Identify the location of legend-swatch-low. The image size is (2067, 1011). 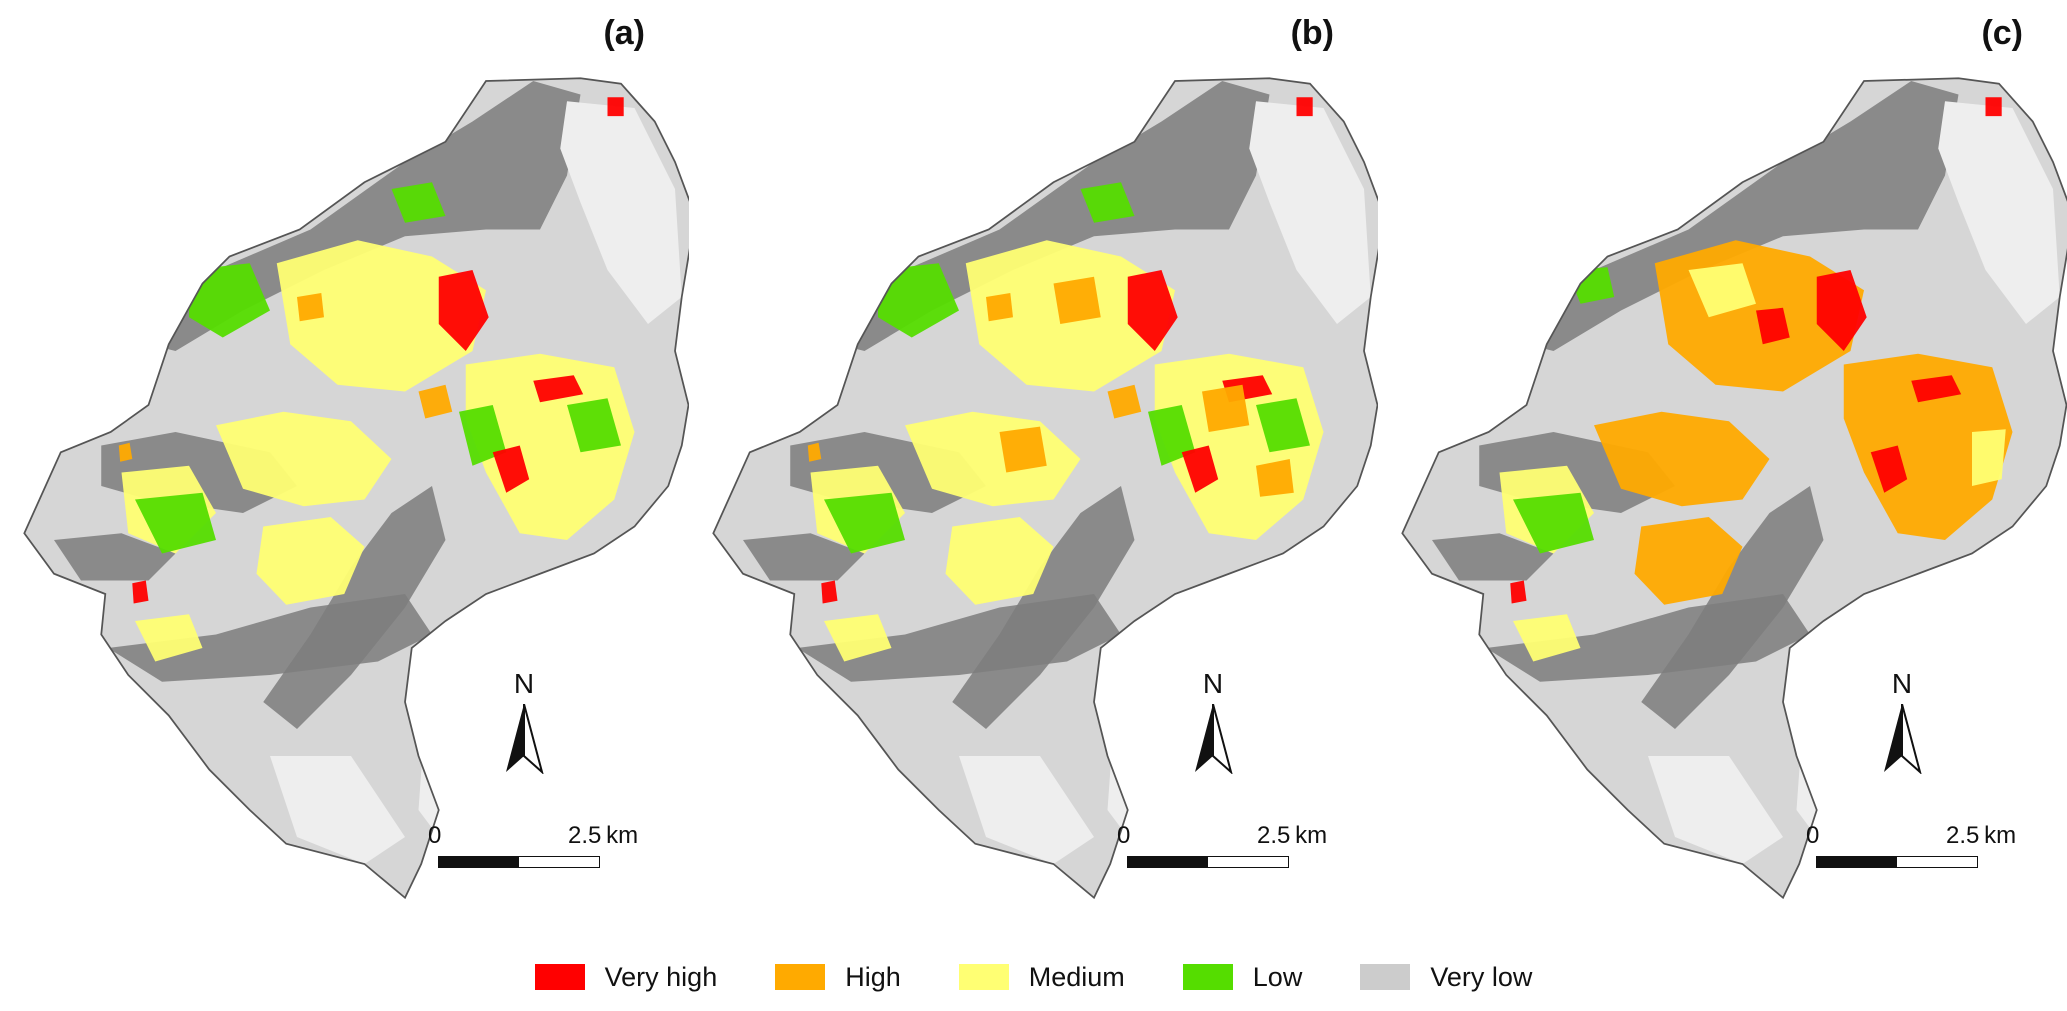
(1207, 977).